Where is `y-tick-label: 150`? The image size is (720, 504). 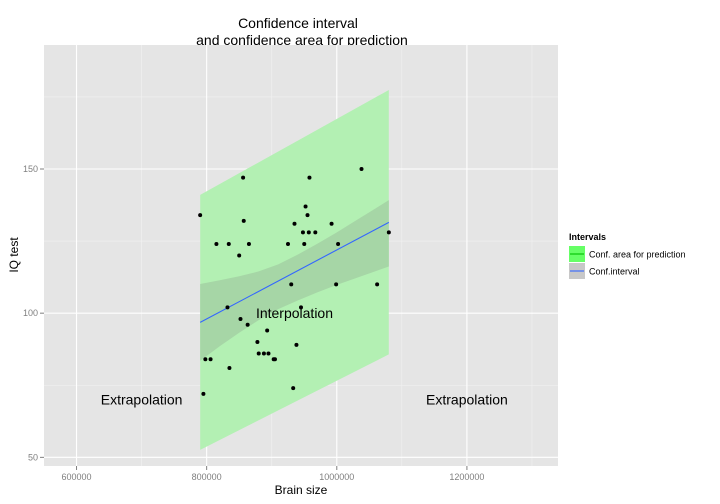 y-tick-label: 150 is located at coordinates (30, 169).